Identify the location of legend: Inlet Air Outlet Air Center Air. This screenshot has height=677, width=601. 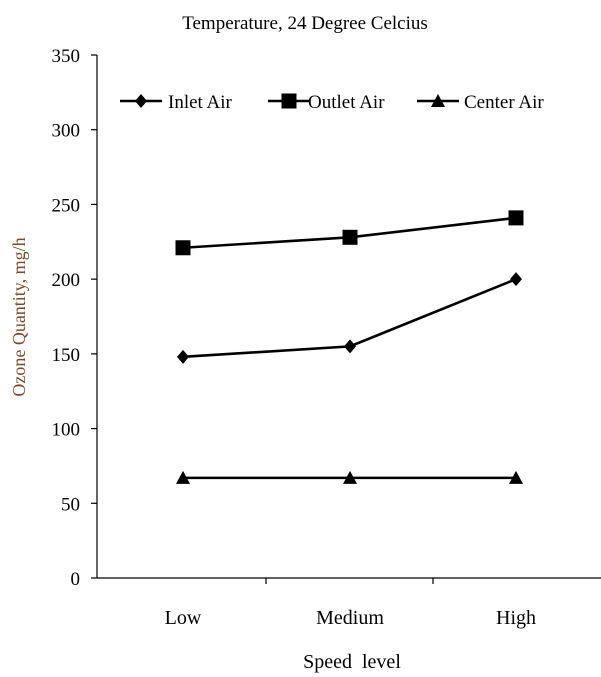
(332, 102).